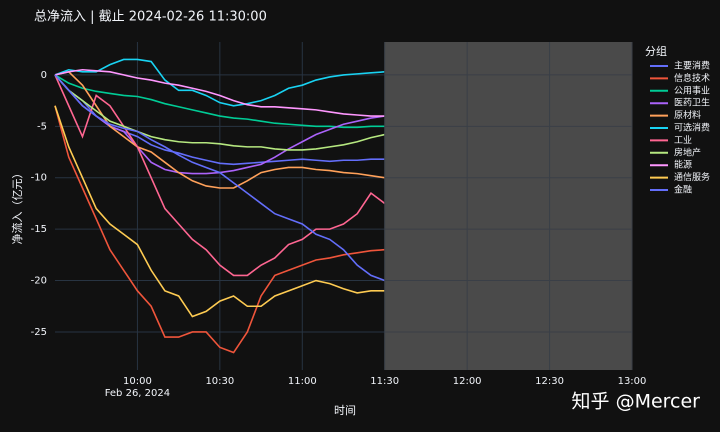 The image size is (720, 432). I want to click on legend-label: 医药卫生, so click(692, 103).